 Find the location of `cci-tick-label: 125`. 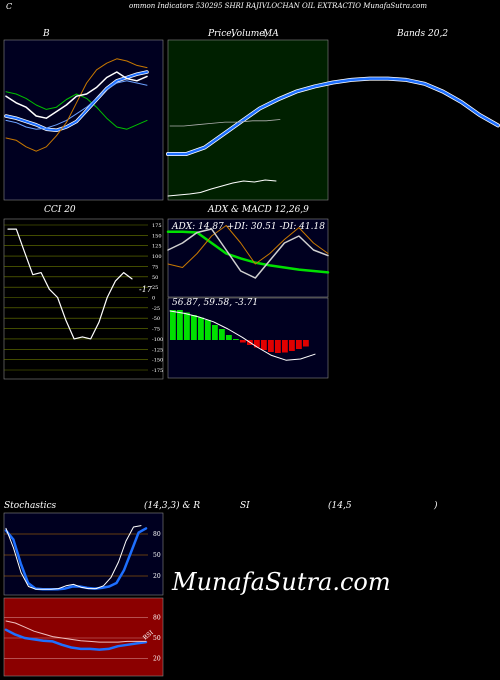

cci-tick-label: 125 is located at coordinates (157, 247).